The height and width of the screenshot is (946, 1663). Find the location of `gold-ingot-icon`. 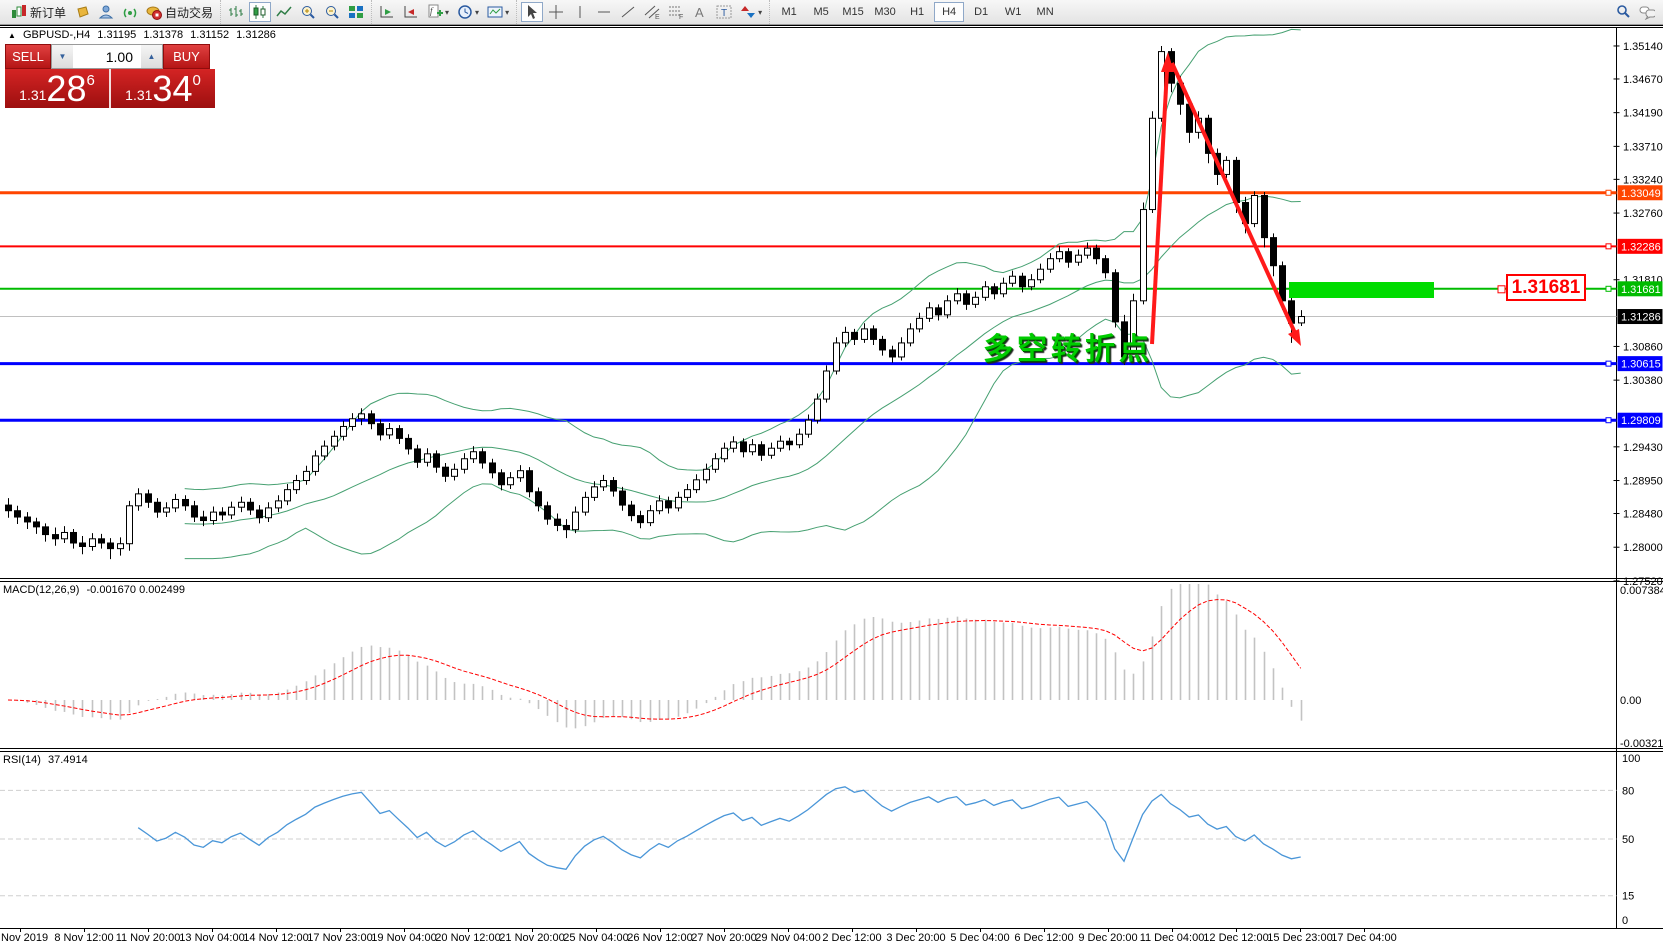

gold-ingot-icon is located at coordinates (82, 12).